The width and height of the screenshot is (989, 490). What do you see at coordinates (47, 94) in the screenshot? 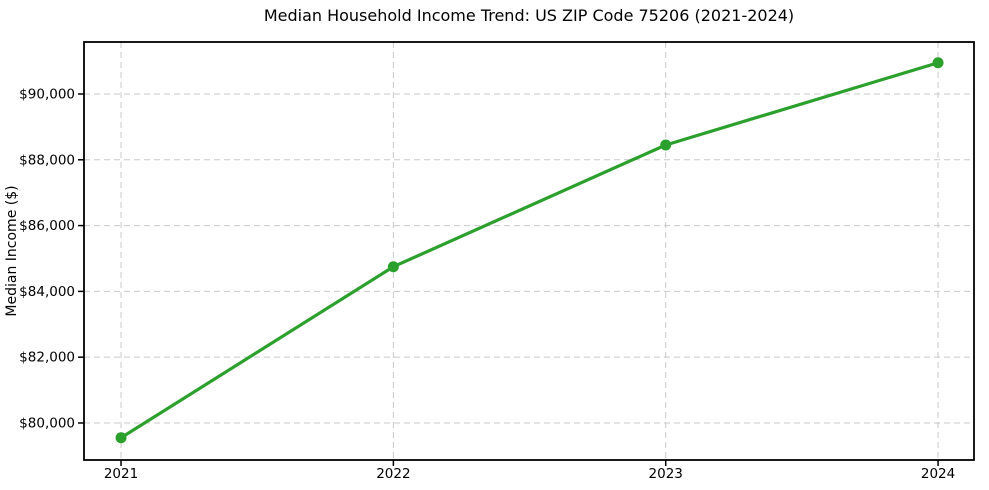
I see `y-tick-label: $90,000` at bounding box center [47, 94].